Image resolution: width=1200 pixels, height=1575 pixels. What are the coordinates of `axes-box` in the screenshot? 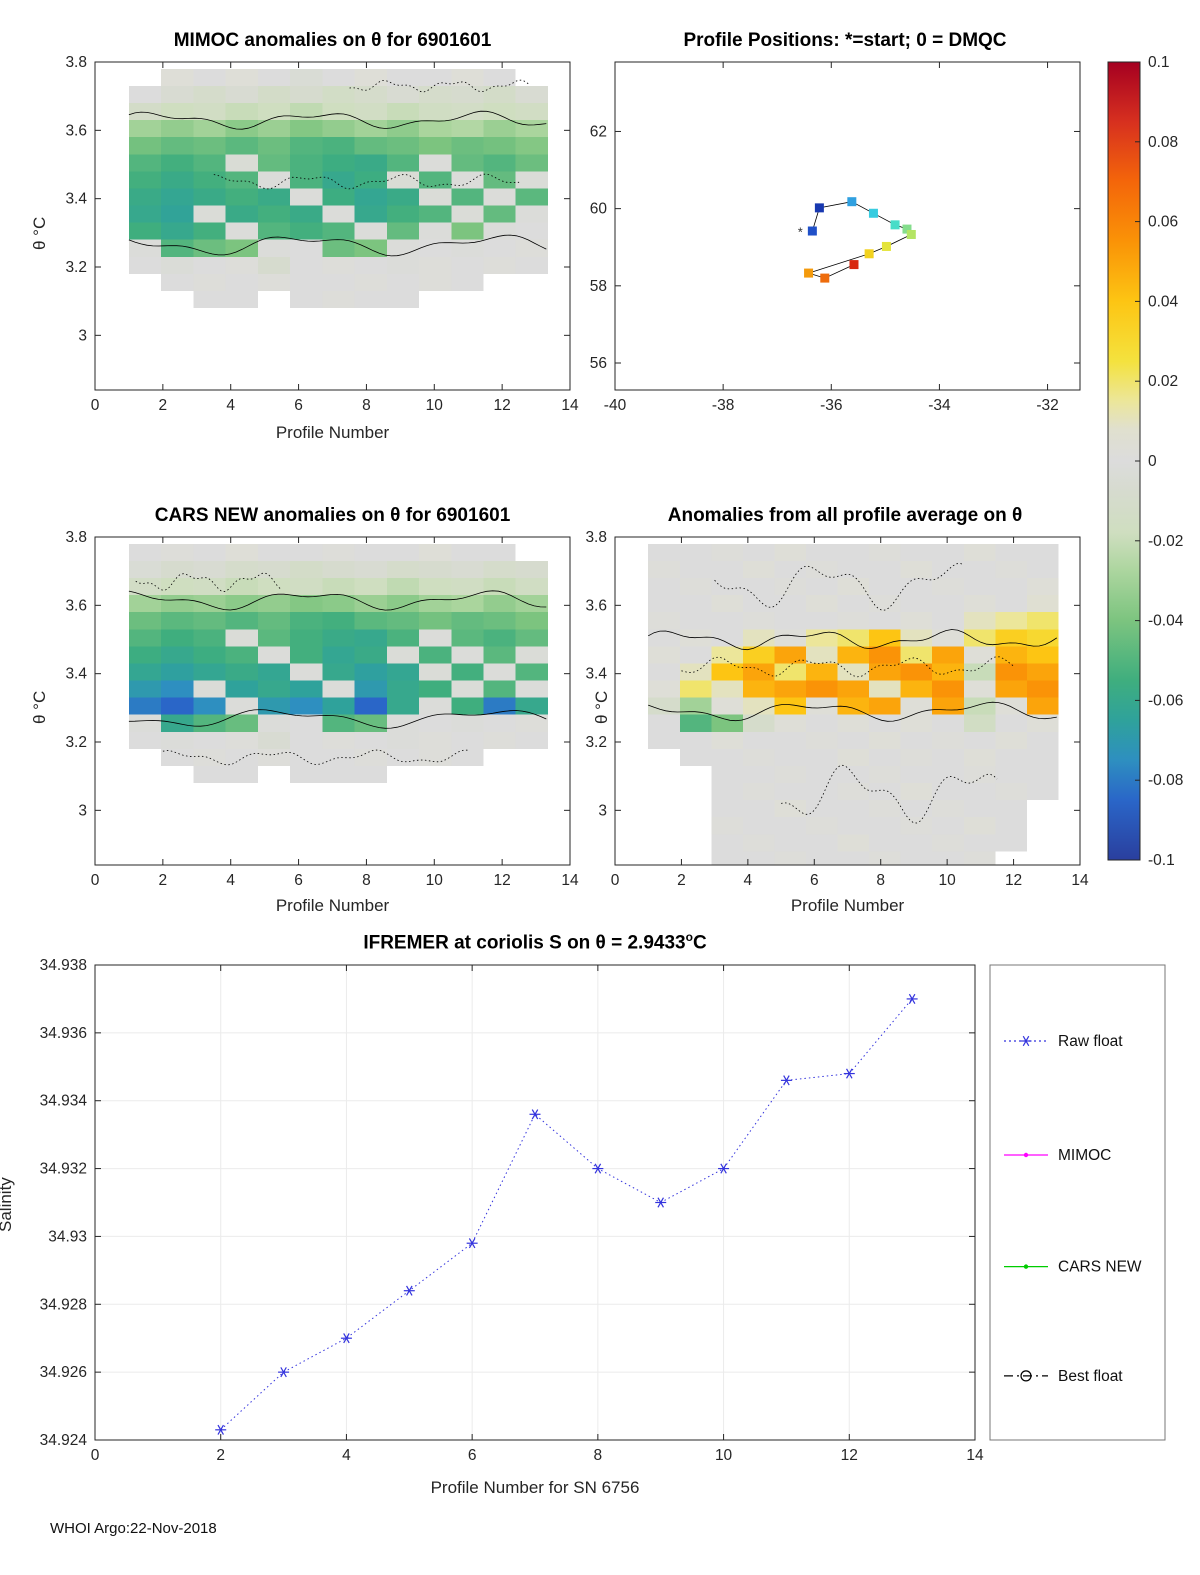 It's located at (847, 226).